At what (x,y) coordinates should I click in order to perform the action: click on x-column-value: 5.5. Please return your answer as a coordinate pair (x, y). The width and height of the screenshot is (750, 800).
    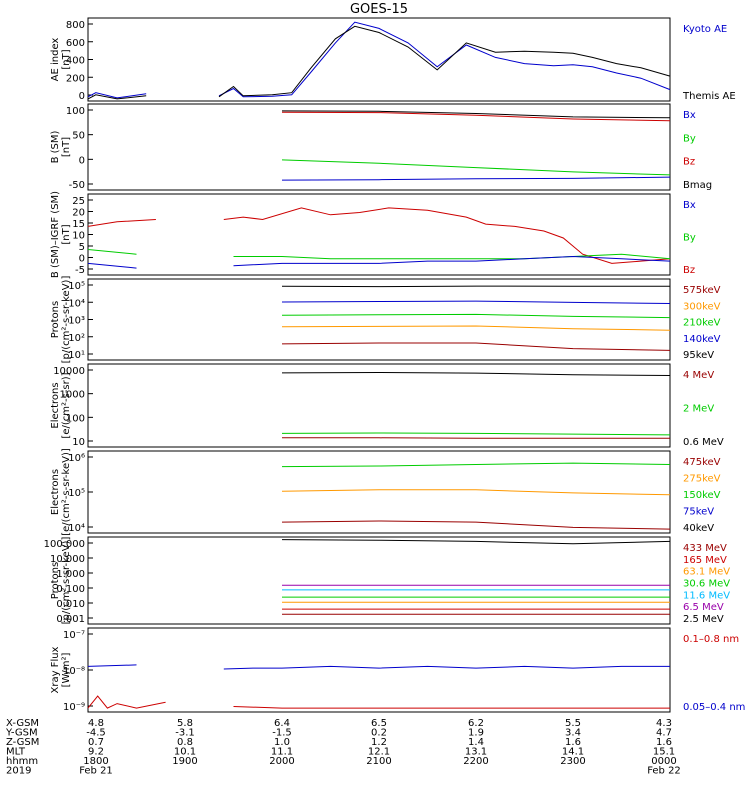
    Looking at the image, I should click on (573, 723).